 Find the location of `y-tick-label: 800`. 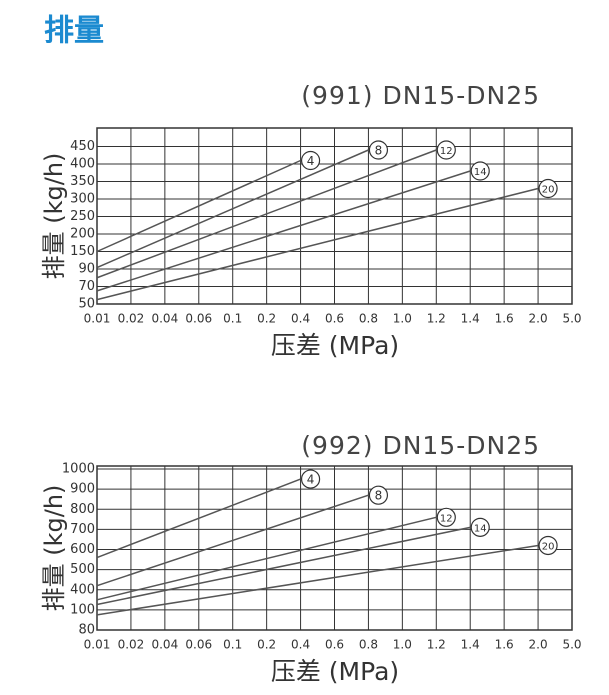

y-tick-label: 800 is located at coordinates (82, 509).